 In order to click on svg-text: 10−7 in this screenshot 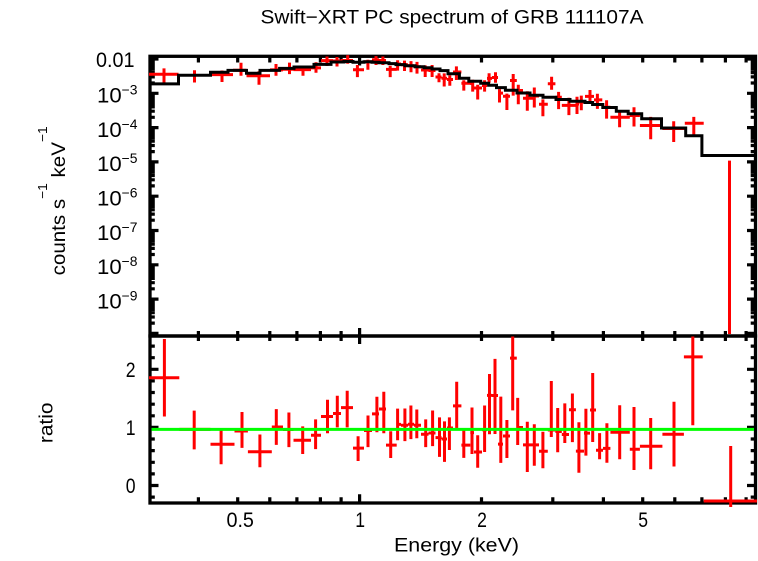, I will do `click(117, 232)`.